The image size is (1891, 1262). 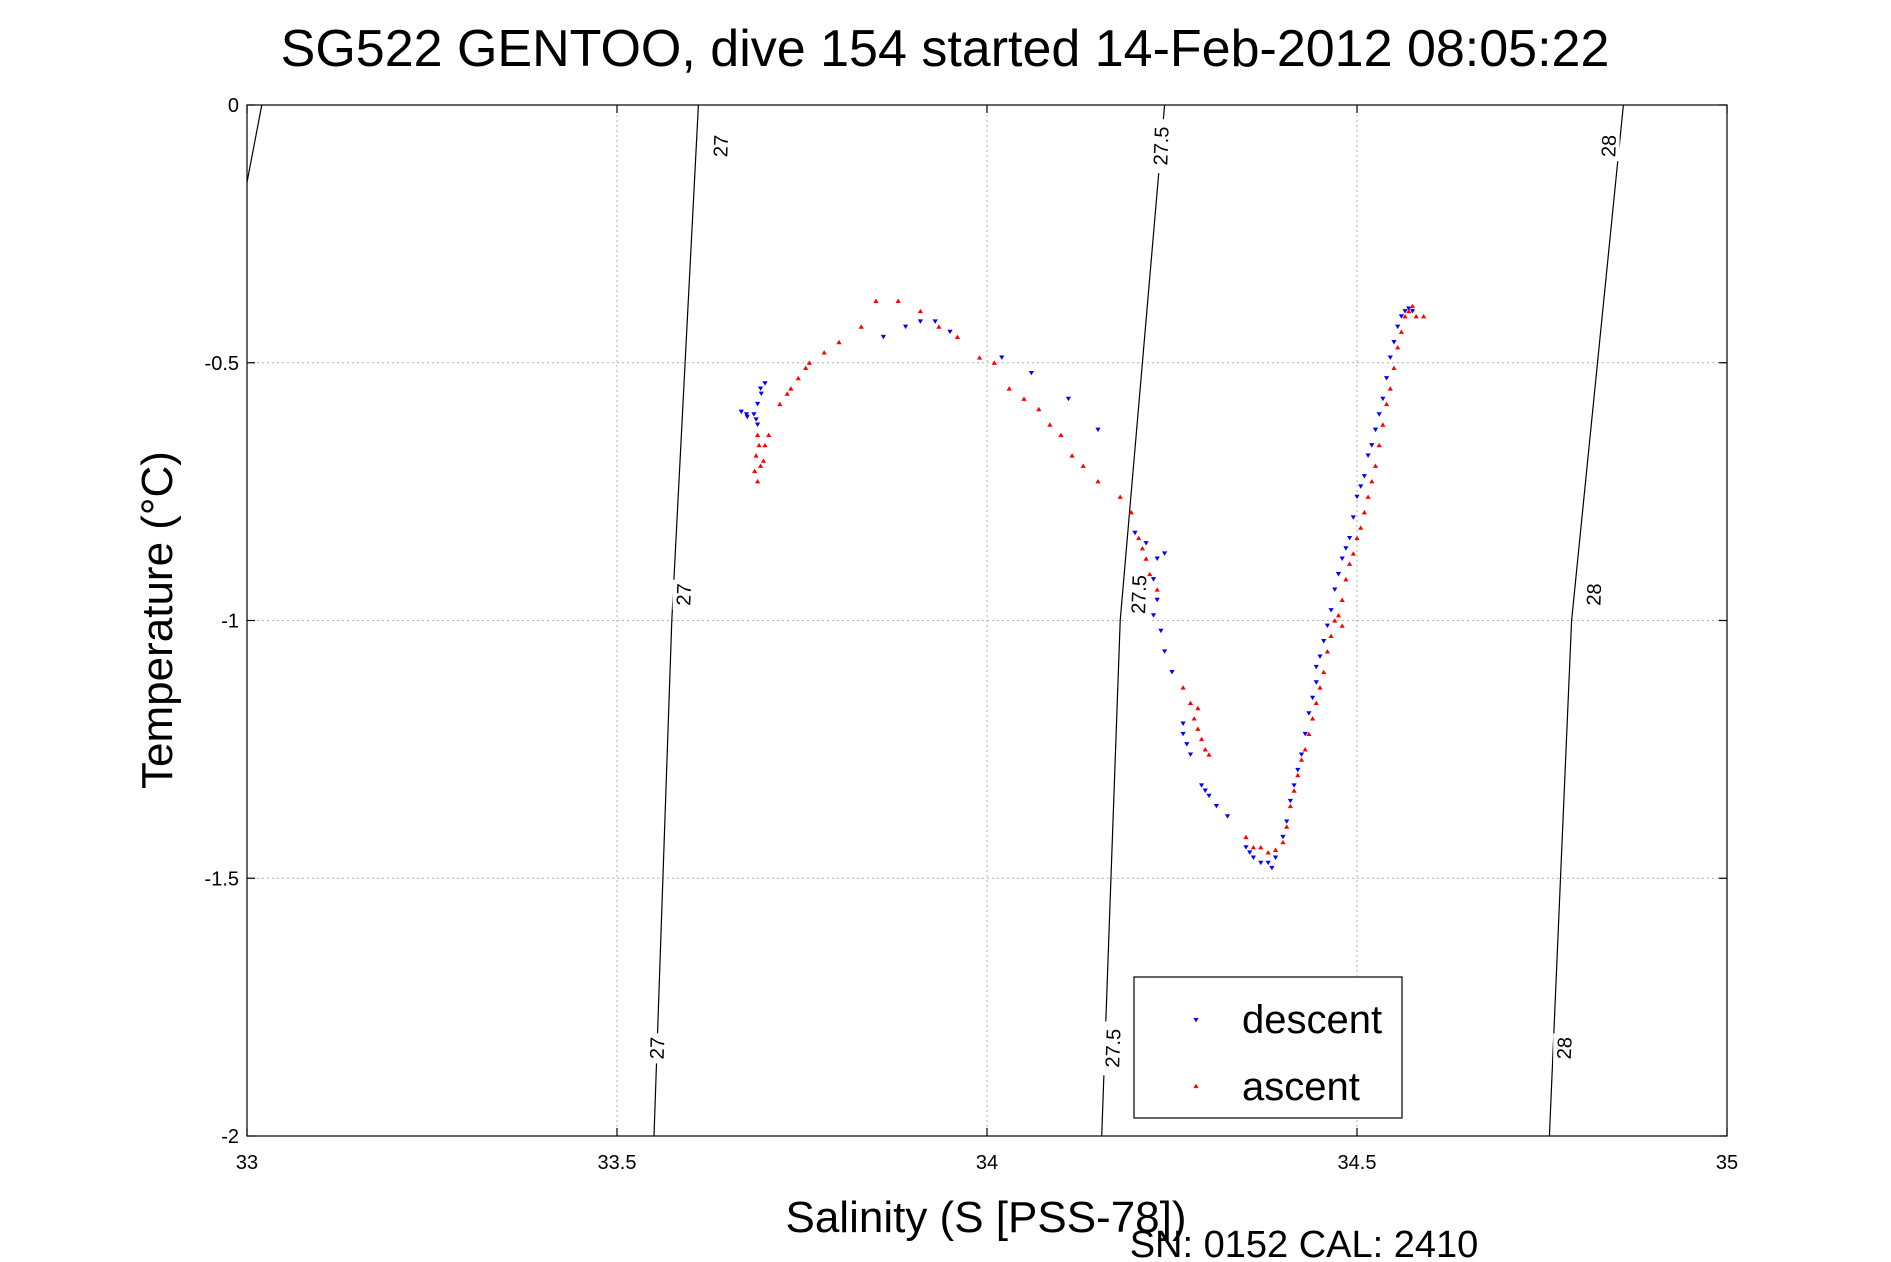 What do you see at coordinates (1196, 1086) in the screenshot?
I see `legend-marker-ascent-shape` at bounding box center [1196, 1086].